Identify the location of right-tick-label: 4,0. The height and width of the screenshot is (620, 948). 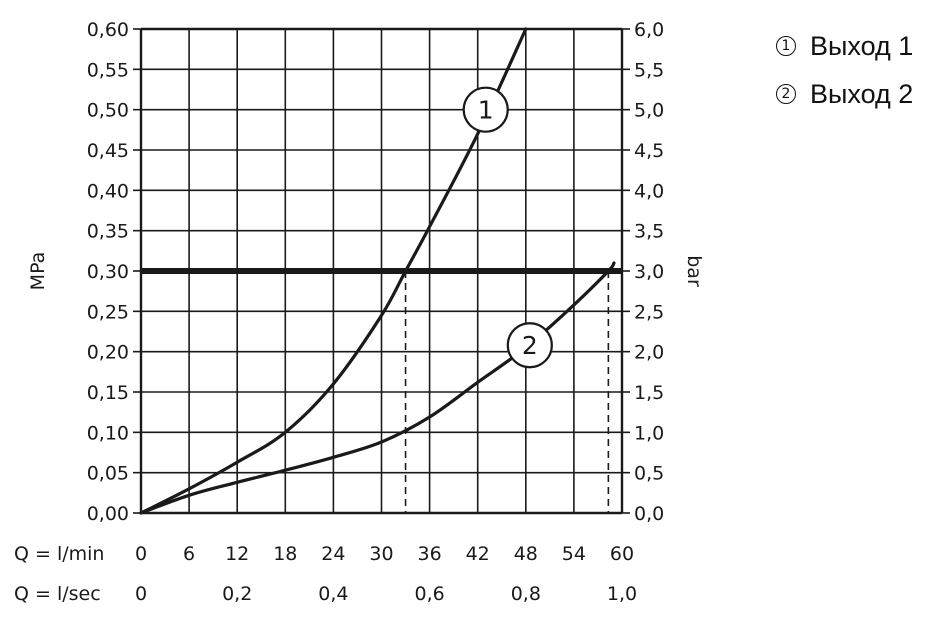
(649, 191).